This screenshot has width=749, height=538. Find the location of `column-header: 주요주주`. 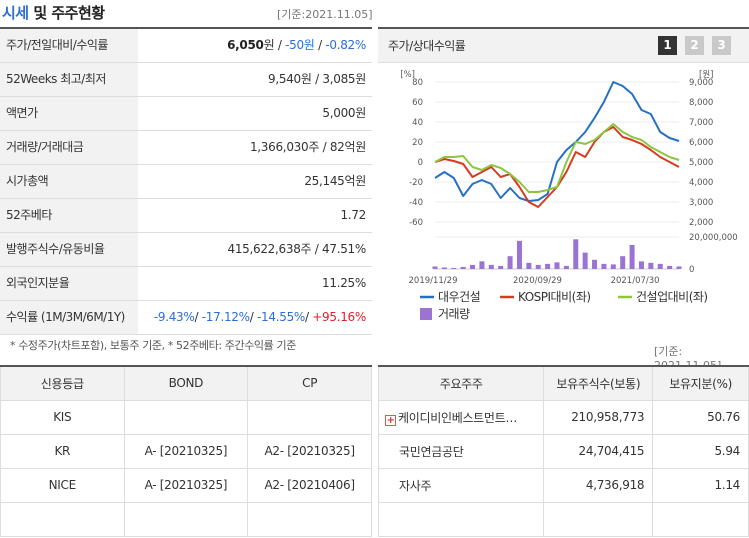

column-header: 주요주주 is located at coordinates (461, 383).